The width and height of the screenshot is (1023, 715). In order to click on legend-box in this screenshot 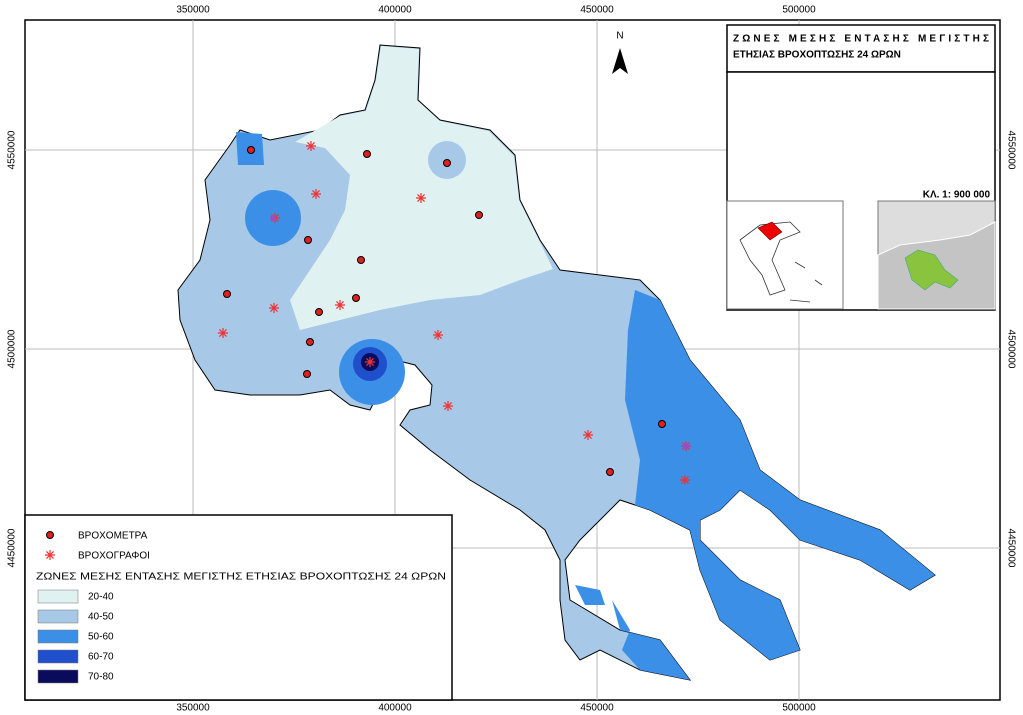, I will do `click(238, 607)`.